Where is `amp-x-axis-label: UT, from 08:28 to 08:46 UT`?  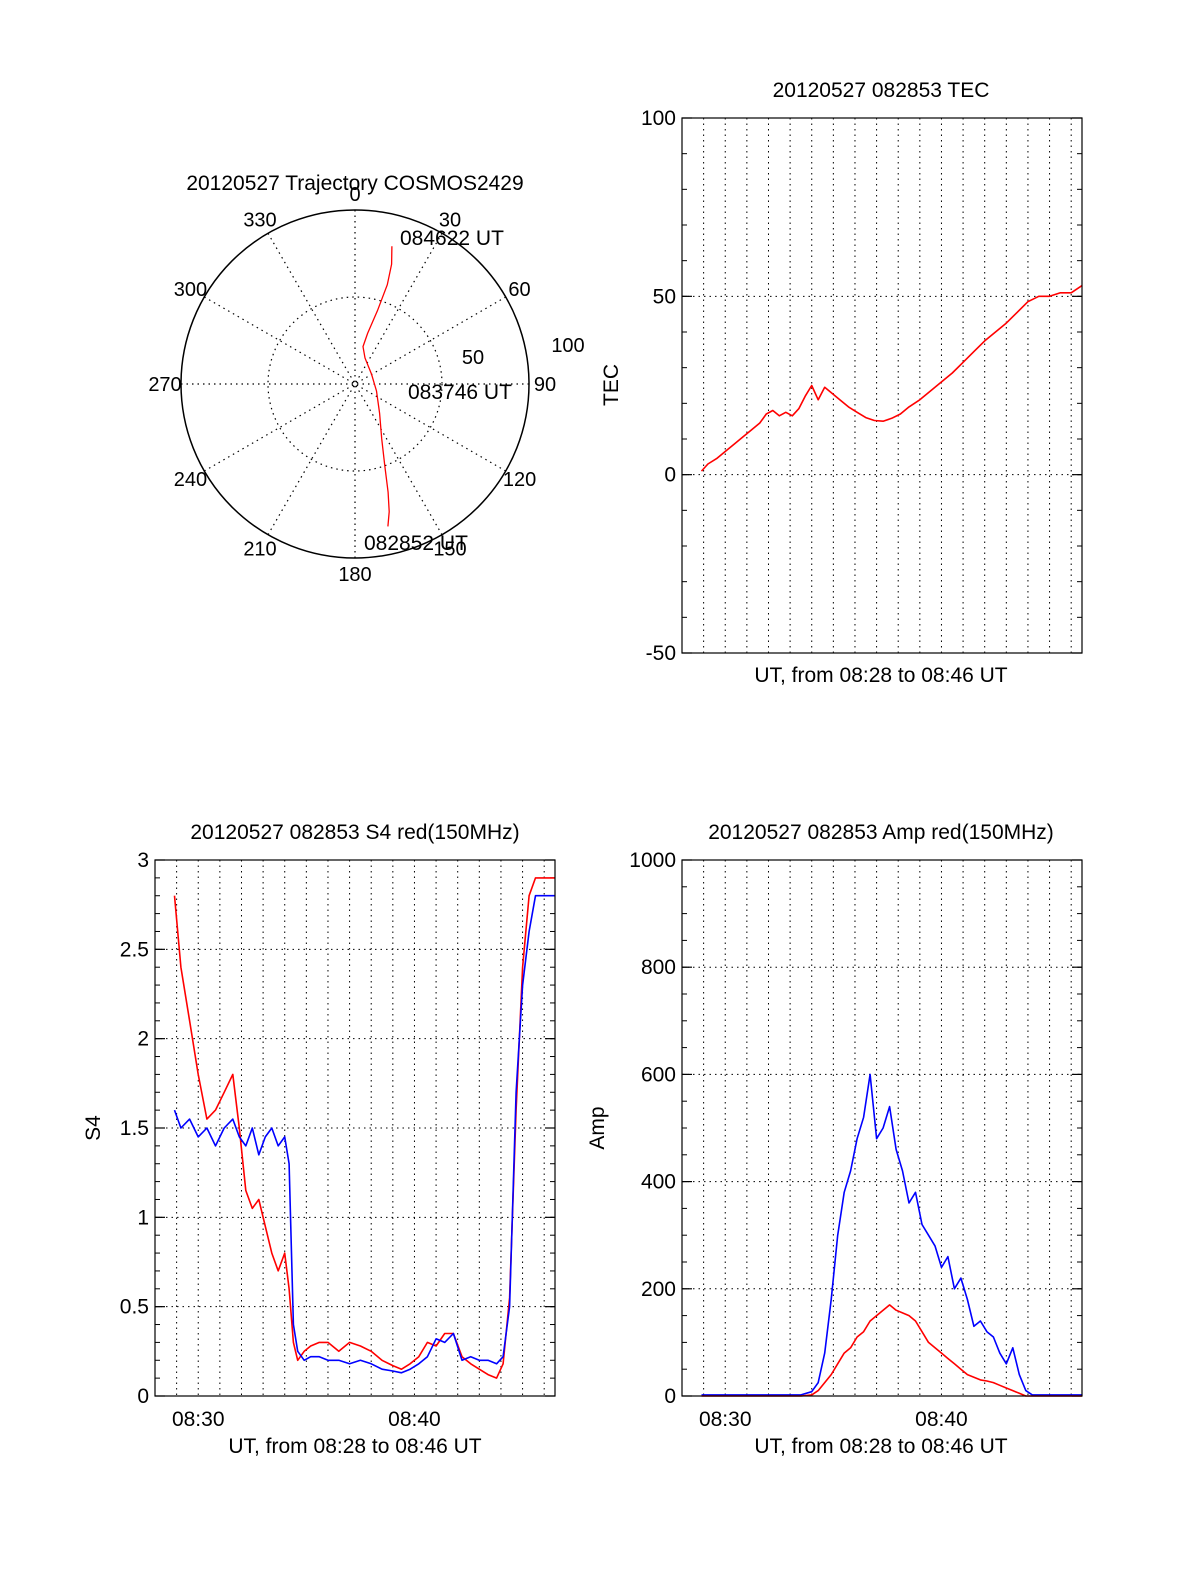
amp-x-axis-label: UT, from 08:28 to 08:46 UT is located at coordinates (880, 1446).